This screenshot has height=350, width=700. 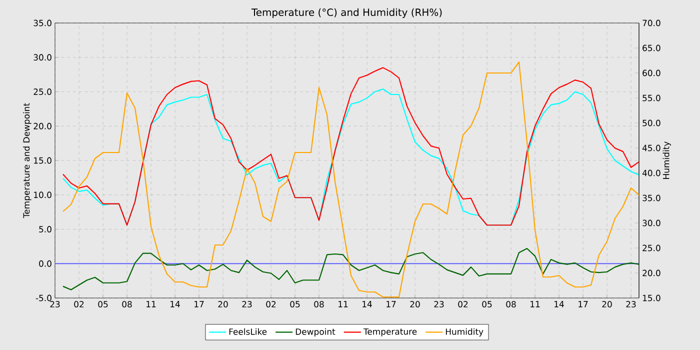 I want to click on y-tick-label: 15.0, so click(x=43, y=160).